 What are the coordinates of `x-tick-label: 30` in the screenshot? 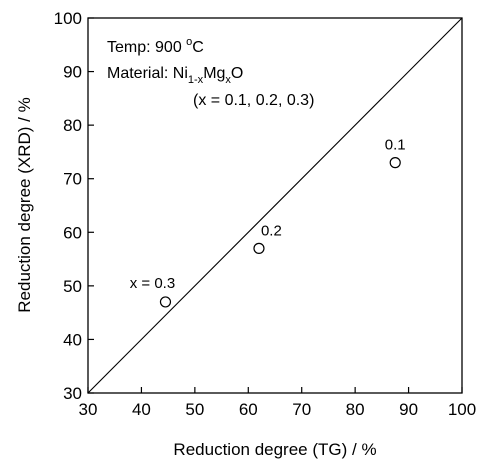 It's located at (88, 409).